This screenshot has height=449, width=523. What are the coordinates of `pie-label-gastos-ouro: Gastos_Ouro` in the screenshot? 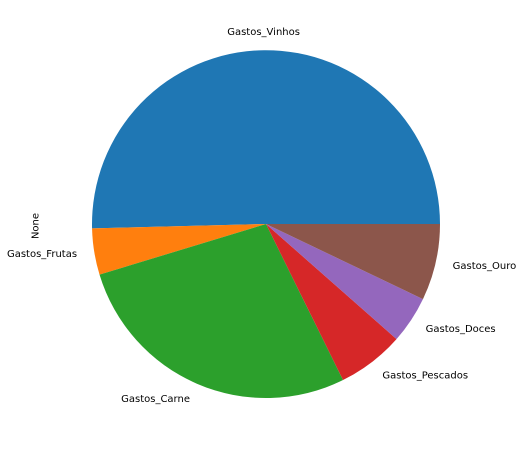 It's located at (485, 266).